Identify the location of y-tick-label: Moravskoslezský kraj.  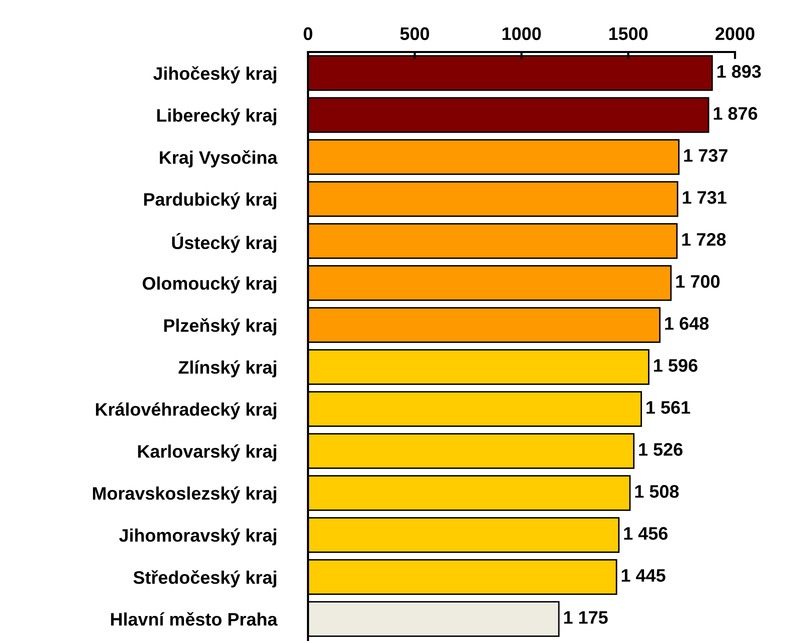
(184, 495).